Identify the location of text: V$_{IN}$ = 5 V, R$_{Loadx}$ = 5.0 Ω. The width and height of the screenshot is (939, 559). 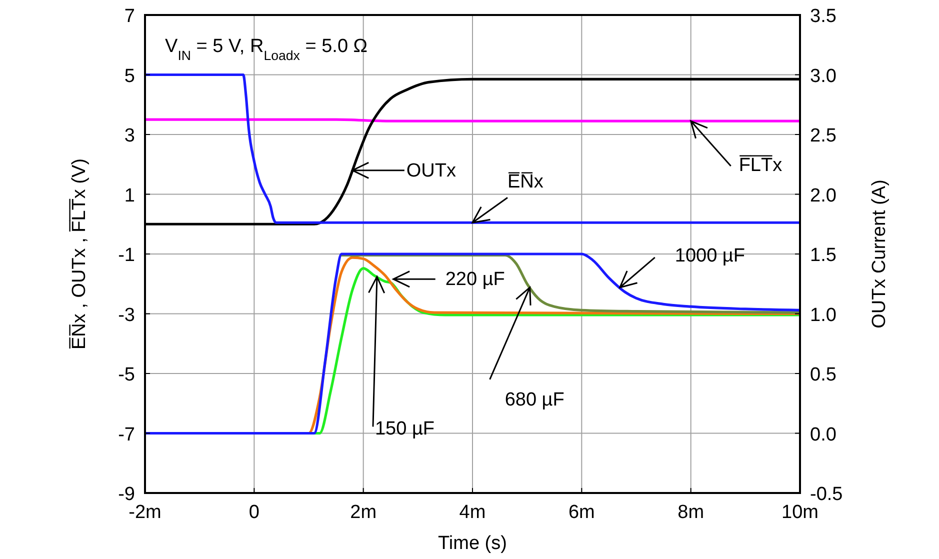
(266, 49).